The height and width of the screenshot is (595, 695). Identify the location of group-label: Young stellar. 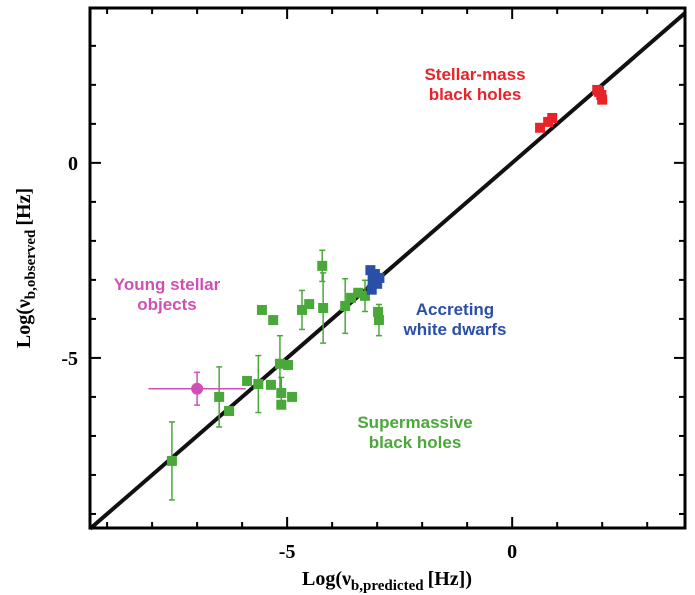
(167, 284).